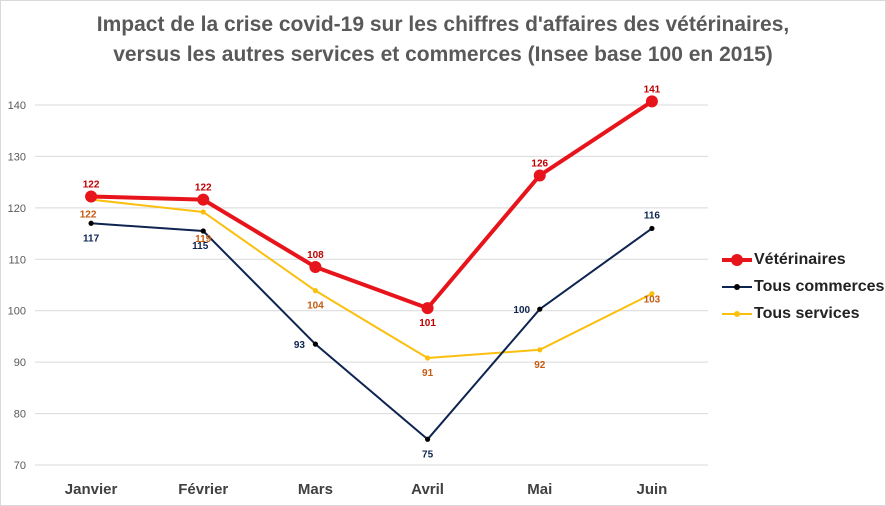 This screenshot has height=506, width=886. I want to click on y-tick-label-120: 120, so click(17, 209).